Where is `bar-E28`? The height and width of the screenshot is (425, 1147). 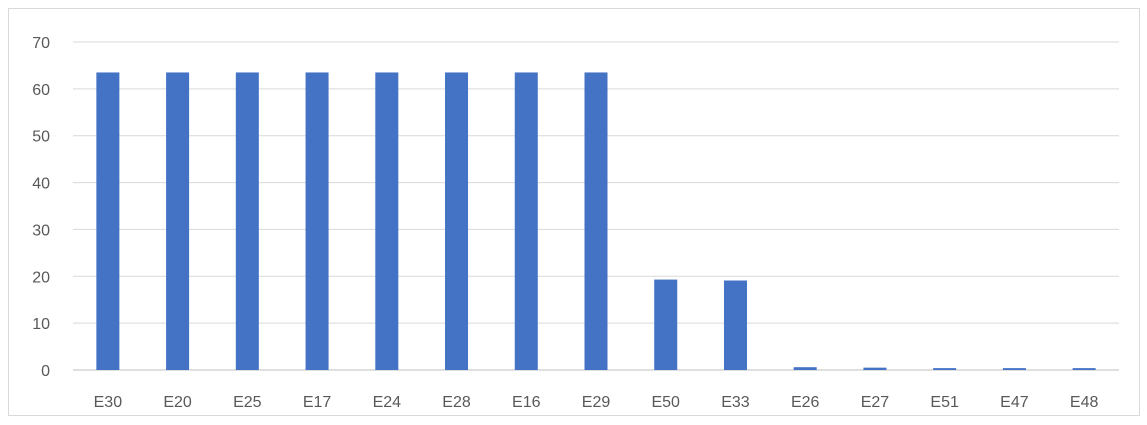
bar-E28 is located at coordinates (457, 221).